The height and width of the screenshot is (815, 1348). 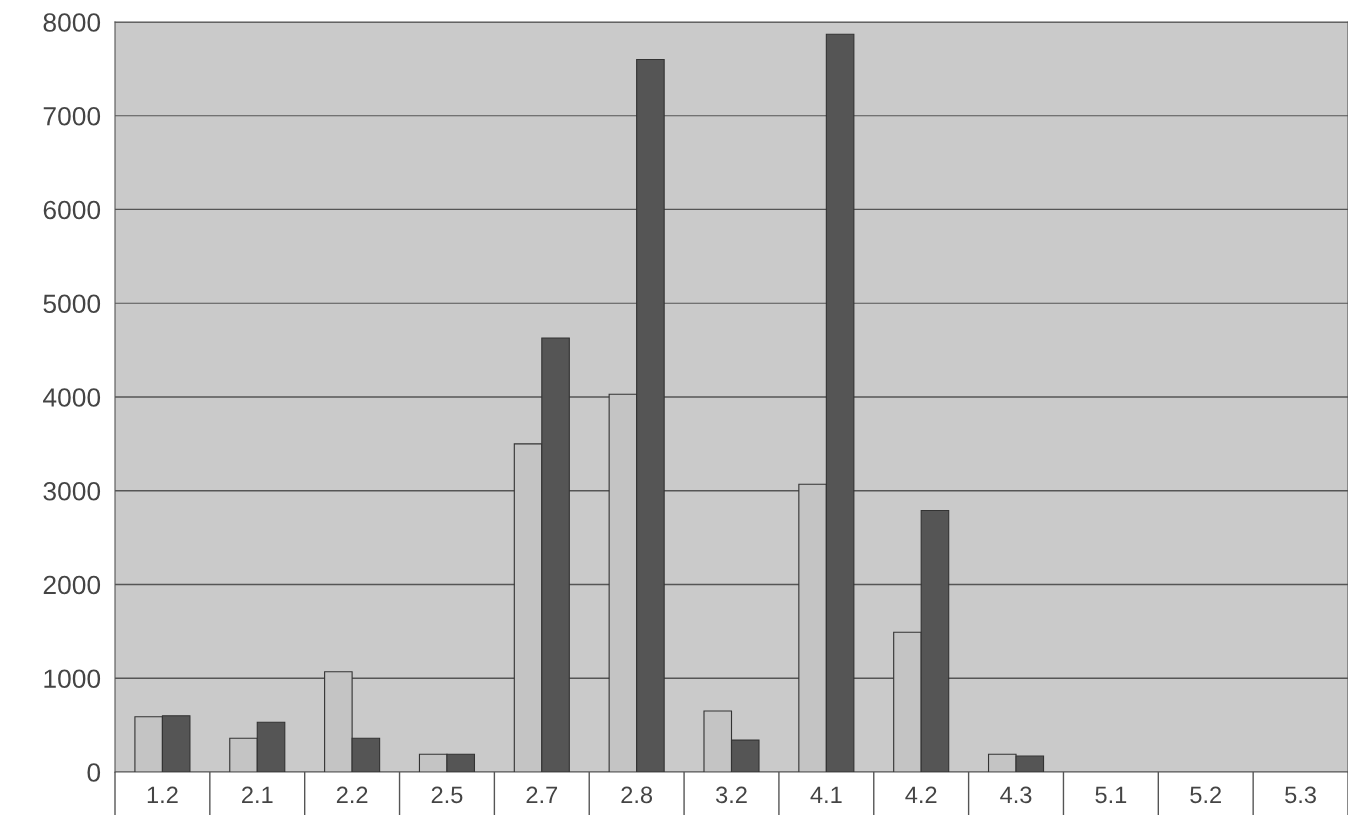 What do you see at coordinates (447, 795) in the screenshot?
I see `x-tick-label: 2.5` at bounding box center [447, 795].